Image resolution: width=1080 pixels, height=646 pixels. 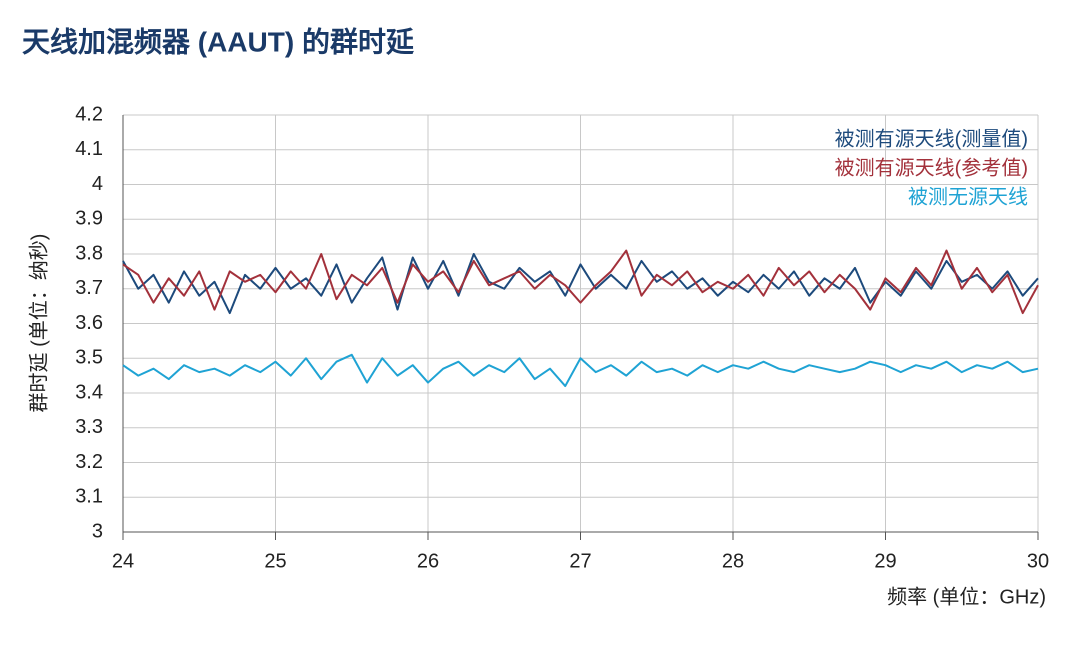 I want to click on x-tick-label: 29, so click(x=885, y=561).